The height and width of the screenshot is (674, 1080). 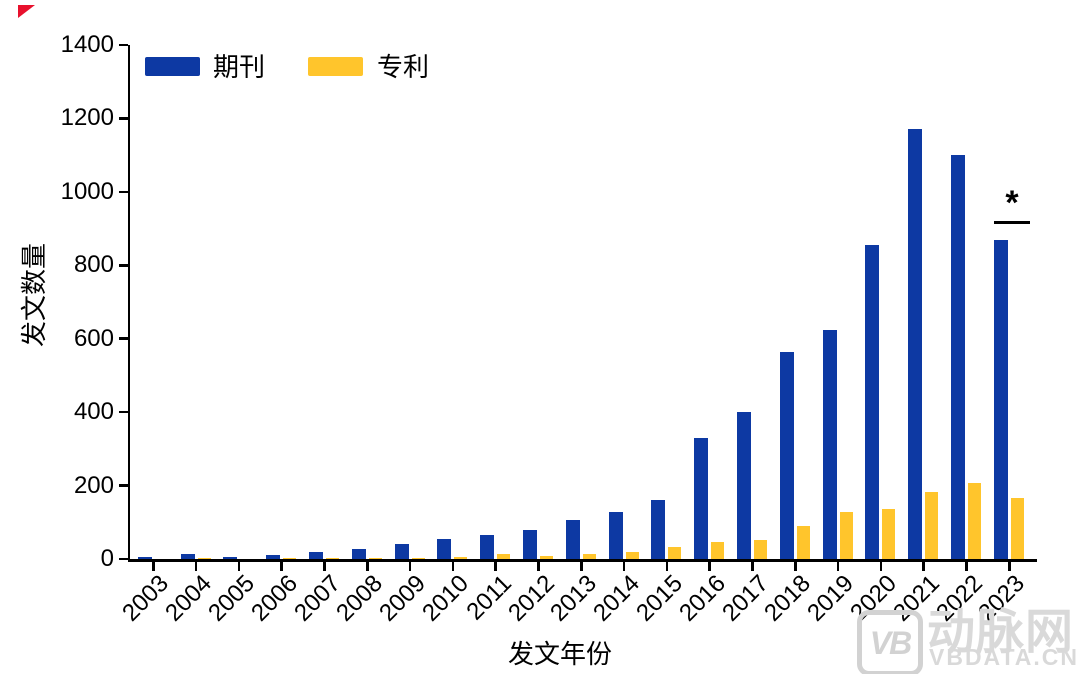 I want to click on bar-期刊-2014, so click(x=615, y=535).